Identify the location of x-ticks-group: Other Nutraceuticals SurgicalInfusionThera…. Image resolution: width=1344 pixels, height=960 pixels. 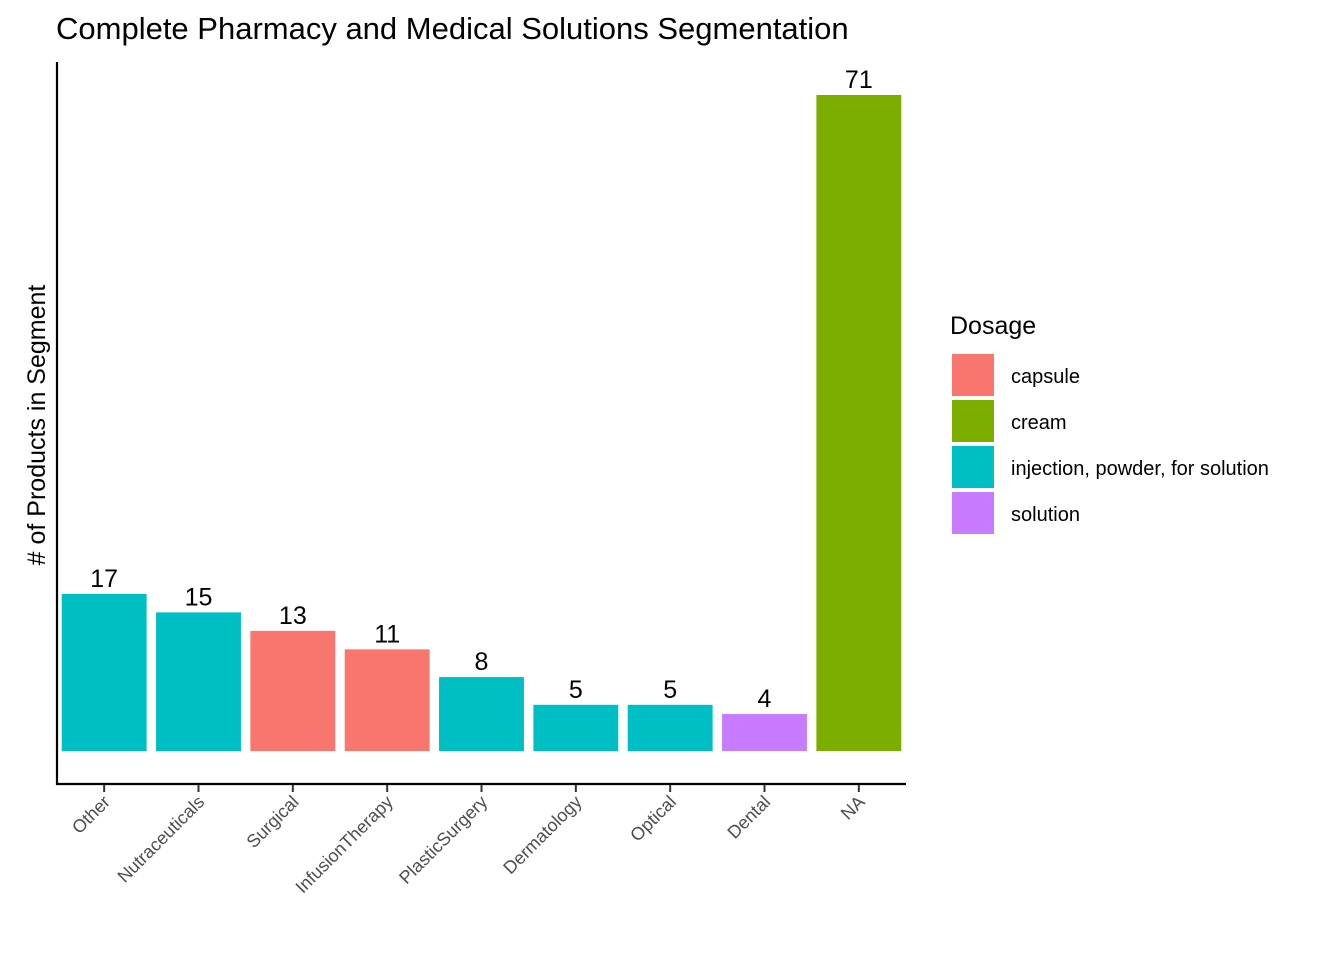
(468, 841).